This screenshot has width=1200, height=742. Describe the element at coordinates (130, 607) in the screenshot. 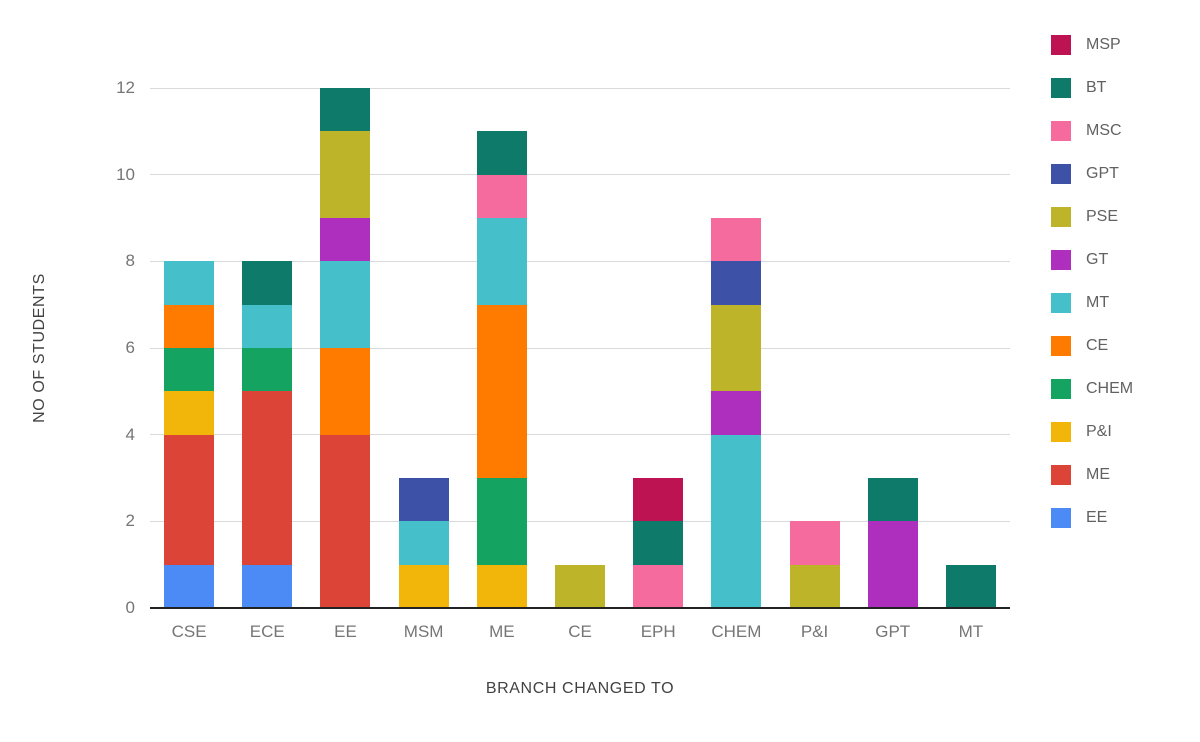

I see `y-tick-label-0: 0` at that location.